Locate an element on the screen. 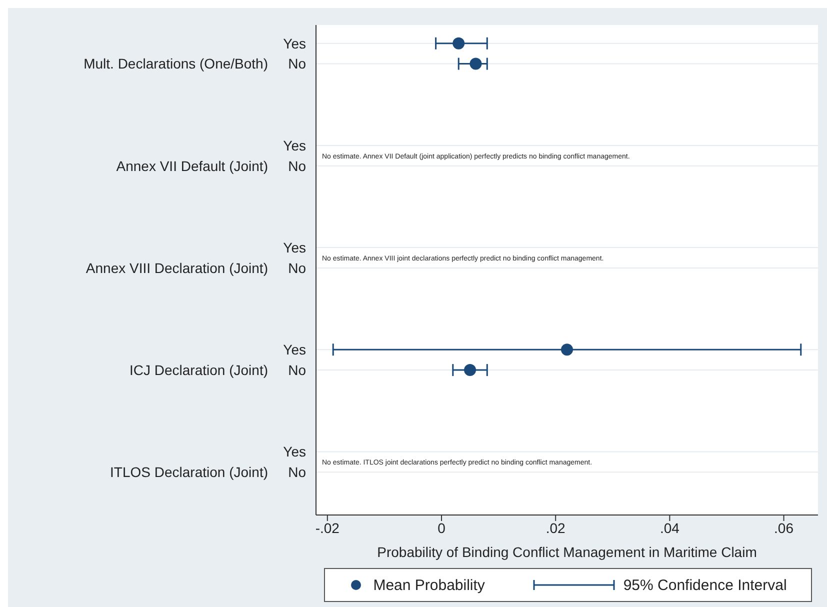 Image resolution: width=827 pixels, height=607 pixels. text: ITLOS Declaration (Joint) is located at coordinates (189, 472).